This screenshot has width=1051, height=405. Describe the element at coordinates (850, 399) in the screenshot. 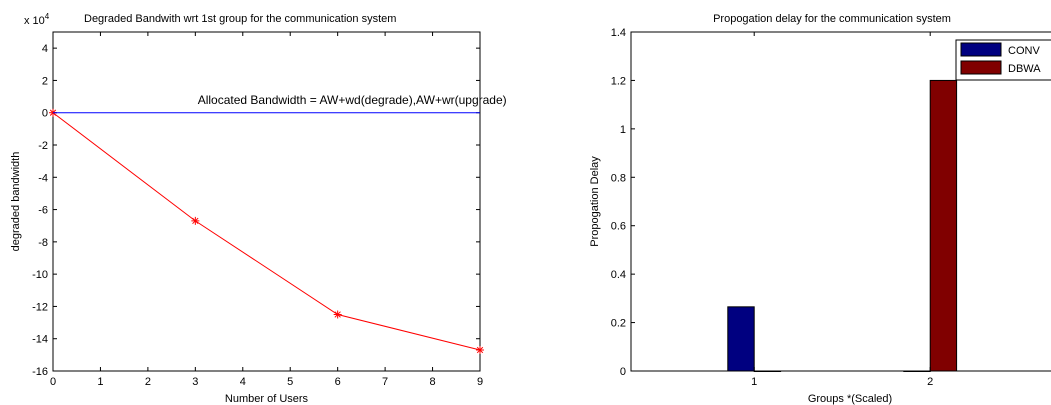

I see `x-axis-label: Groups *(Scaled)` at that location.